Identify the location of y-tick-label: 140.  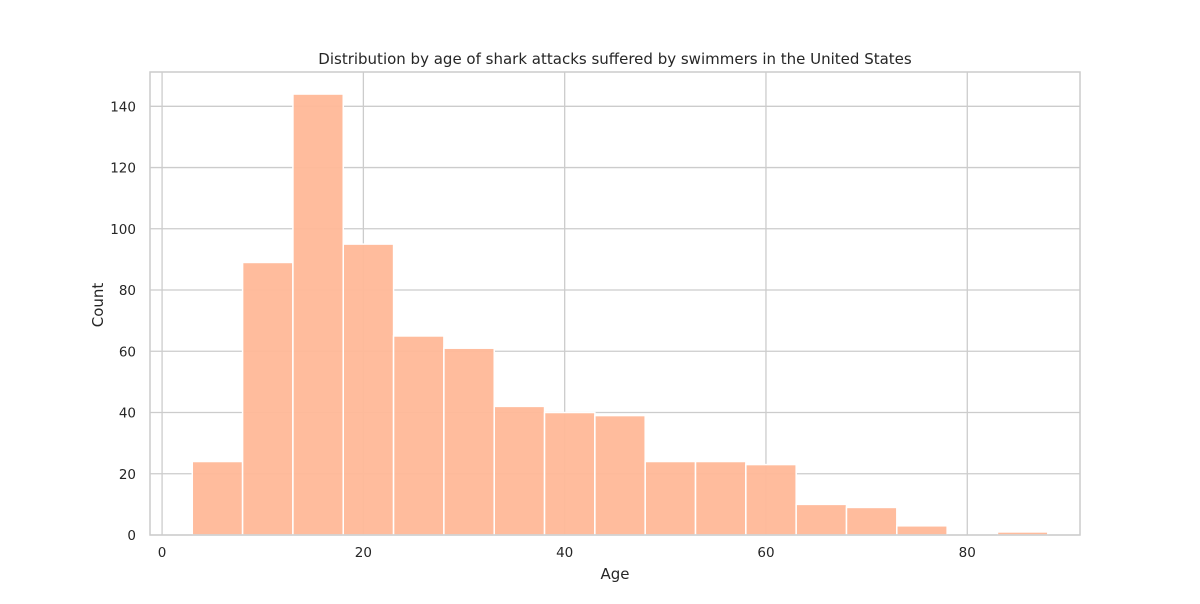
(123, 107).